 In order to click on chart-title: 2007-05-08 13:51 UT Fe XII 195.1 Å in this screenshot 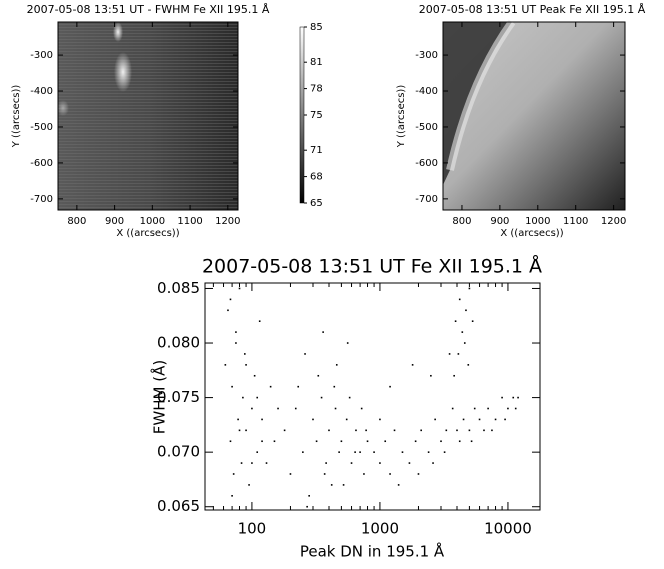, I will do `click(372, 266)`.